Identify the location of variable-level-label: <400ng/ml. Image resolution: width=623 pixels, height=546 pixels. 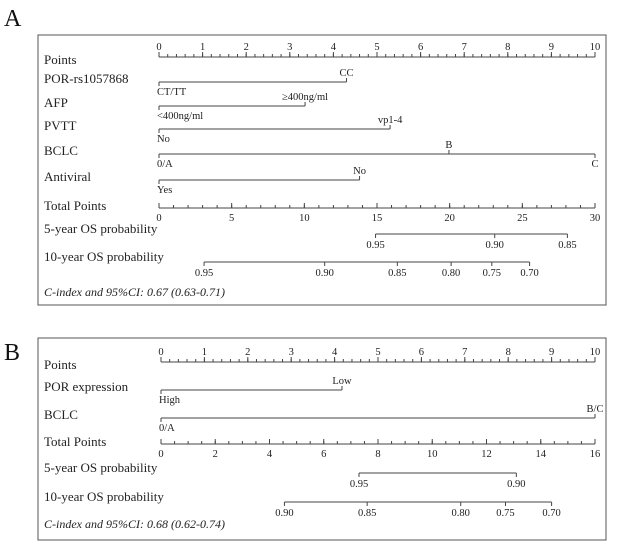
(180, 116).